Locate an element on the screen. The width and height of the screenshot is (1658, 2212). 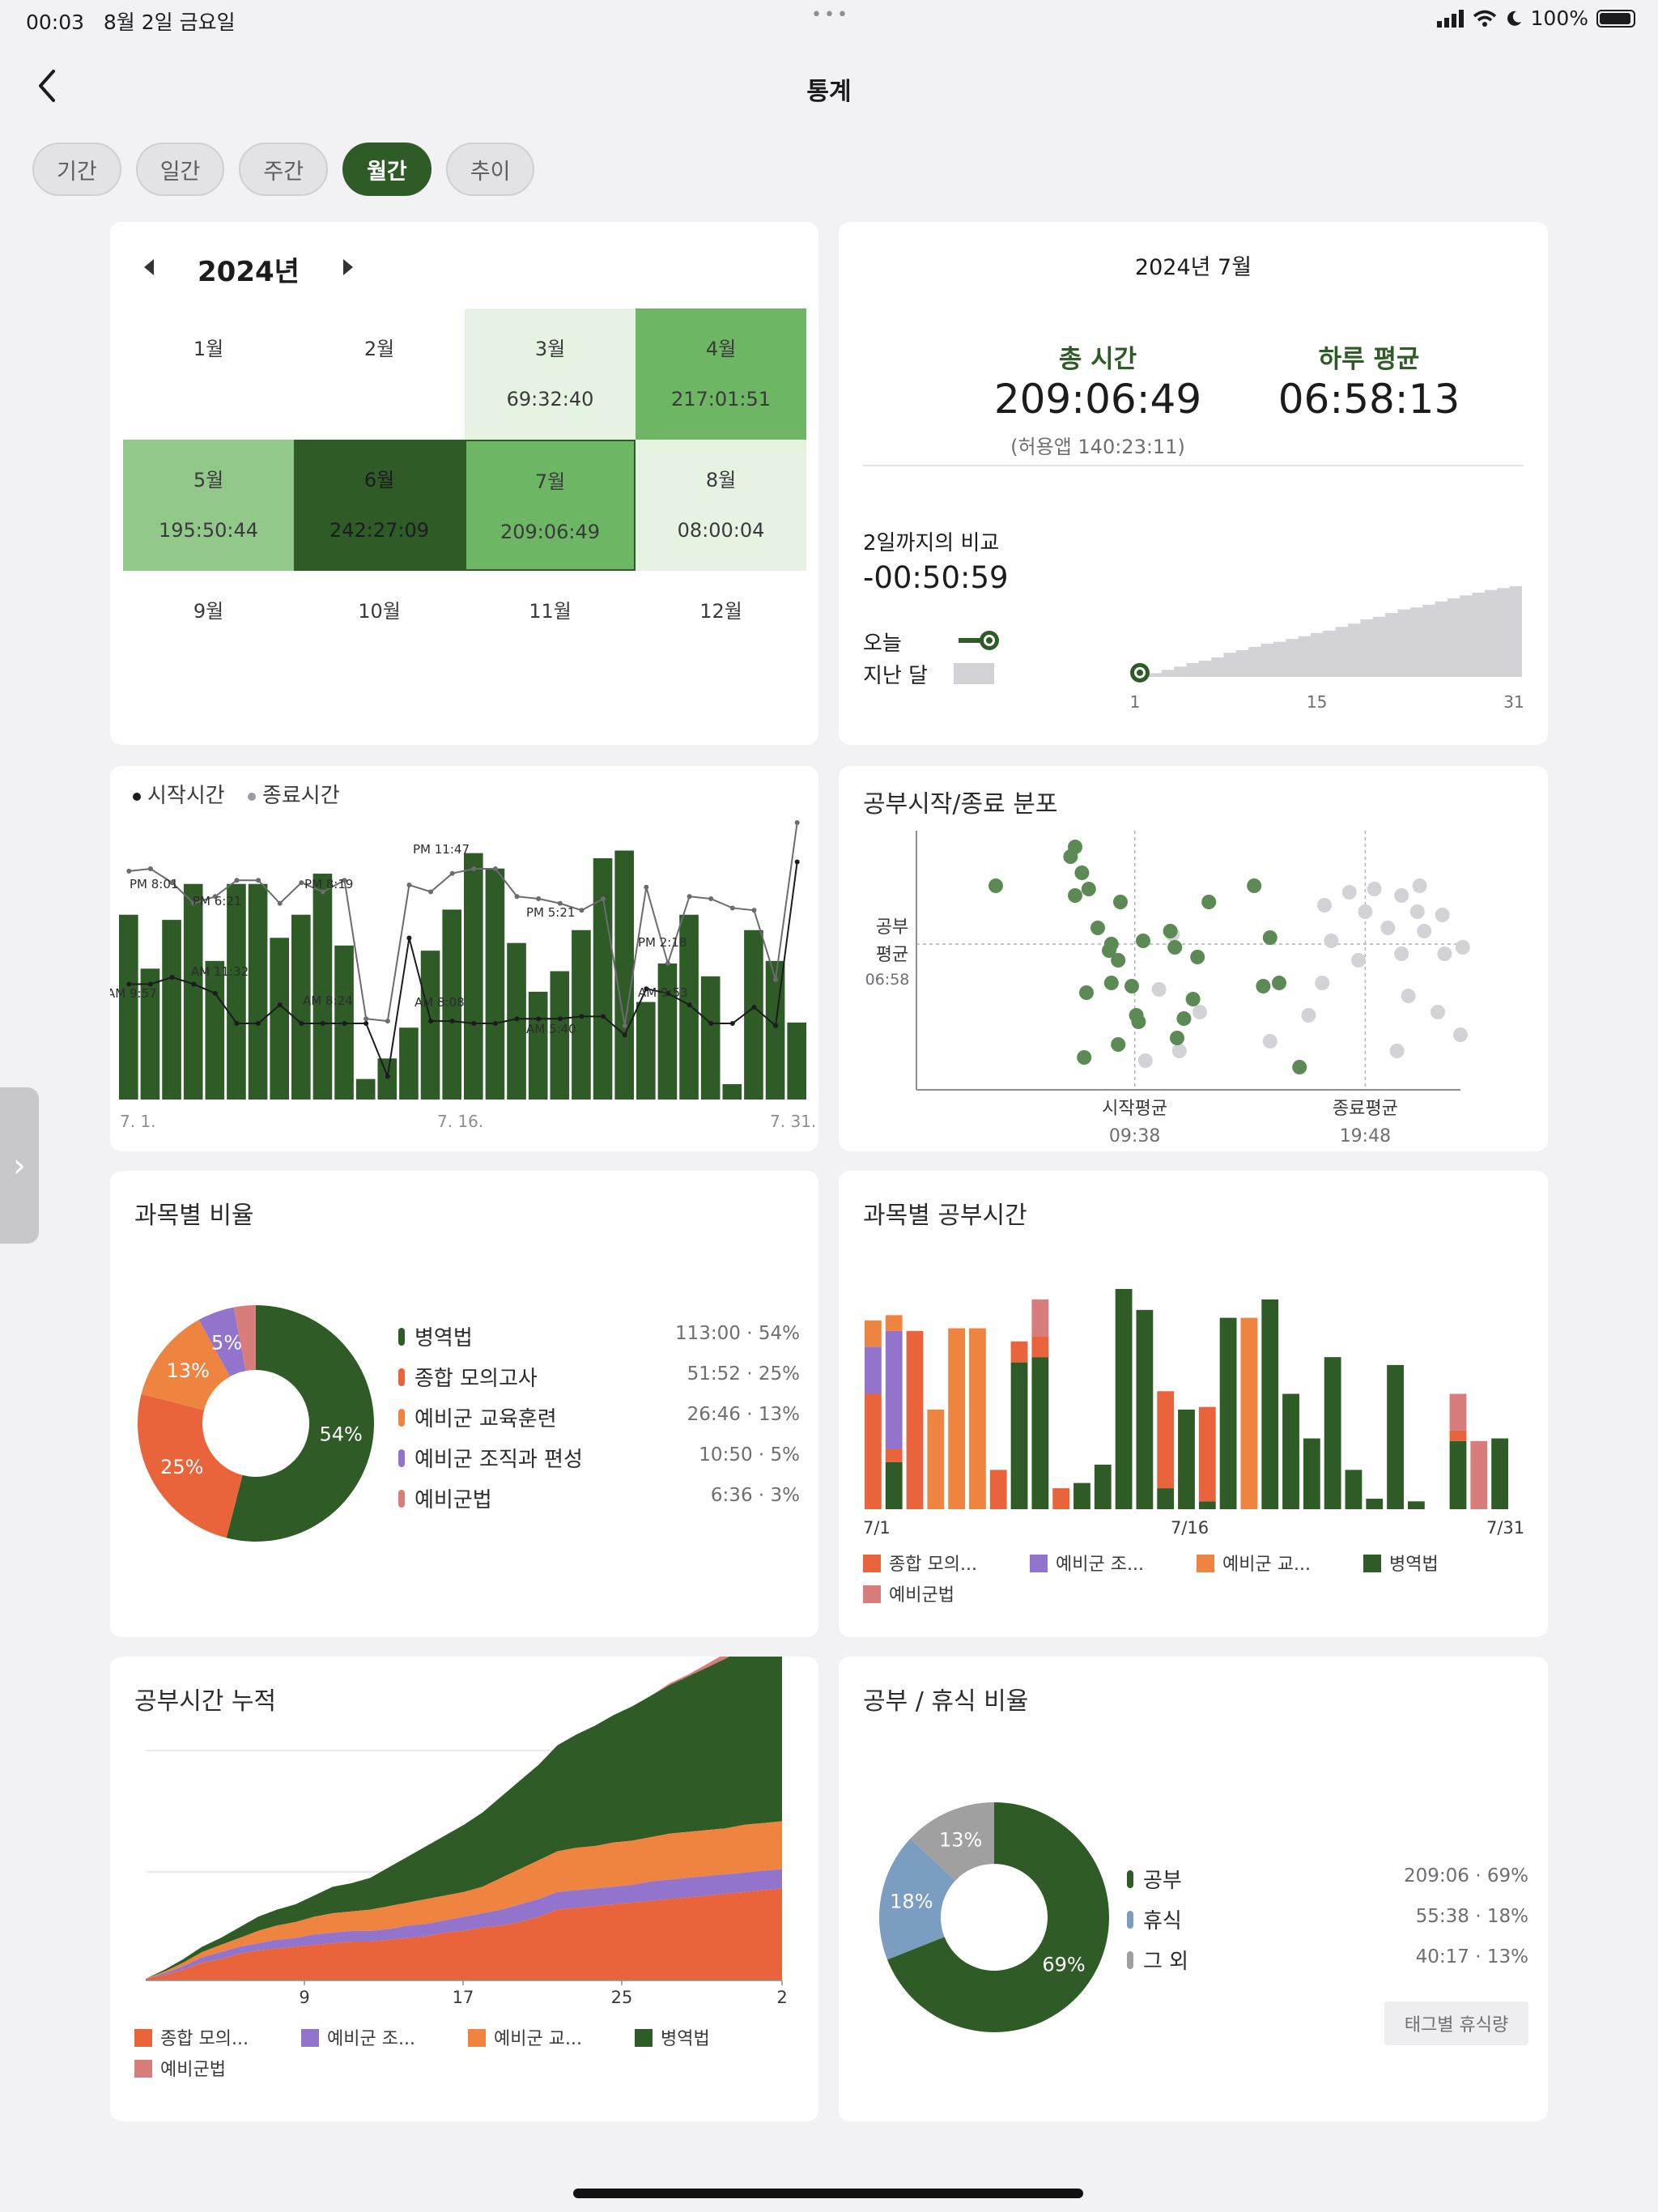
month-label: 11월 is located at coordinates (550, 611).